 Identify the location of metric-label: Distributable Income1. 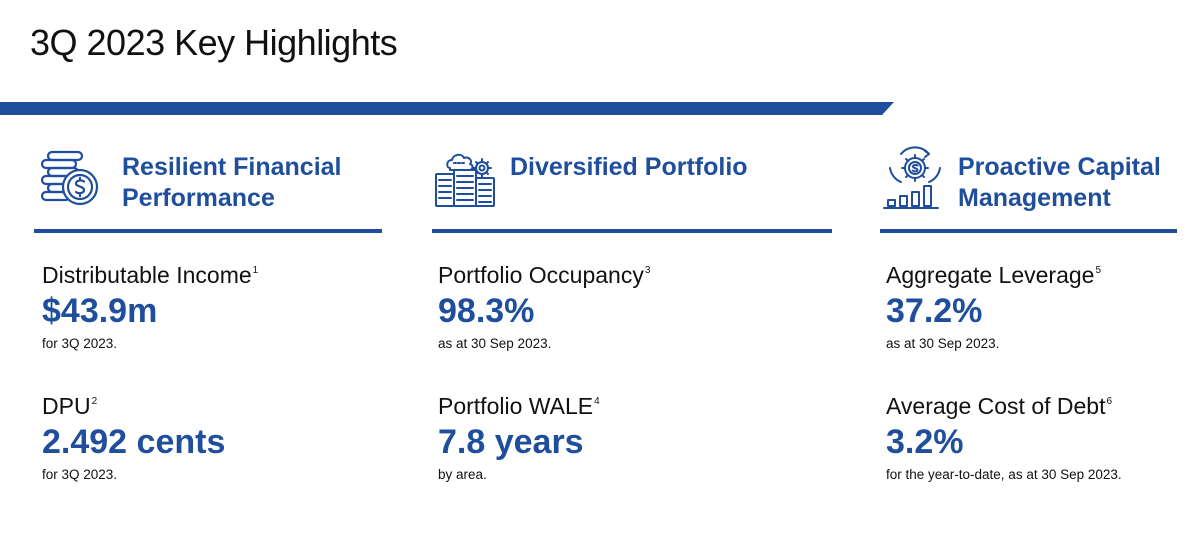
(150, 273).